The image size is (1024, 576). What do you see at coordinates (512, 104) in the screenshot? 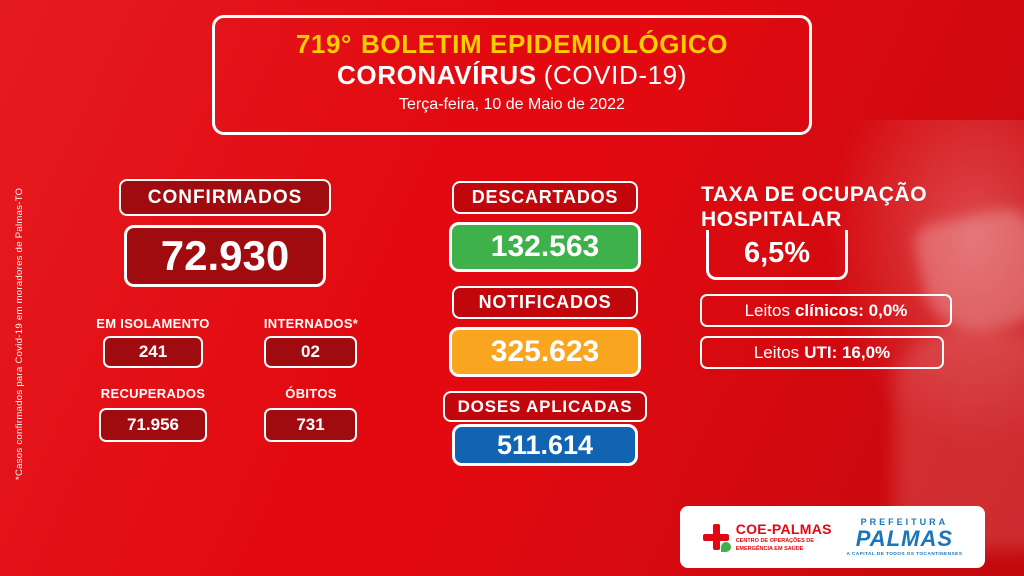
I see `bulletin-date: Terça-feira, 10 de Maio de 2022` at bounding box center [512, 104].